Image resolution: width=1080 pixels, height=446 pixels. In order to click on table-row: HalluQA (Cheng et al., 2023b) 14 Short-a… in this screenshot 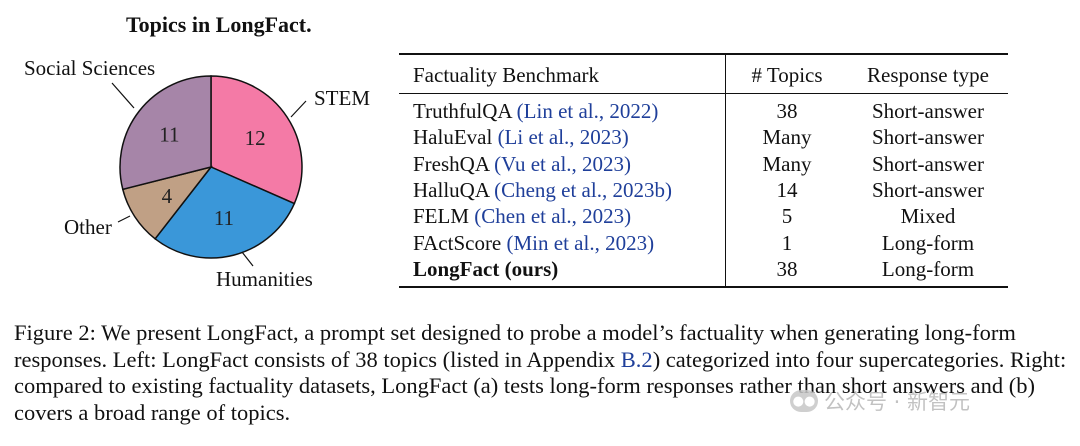, I will do `click(703, 190)`.